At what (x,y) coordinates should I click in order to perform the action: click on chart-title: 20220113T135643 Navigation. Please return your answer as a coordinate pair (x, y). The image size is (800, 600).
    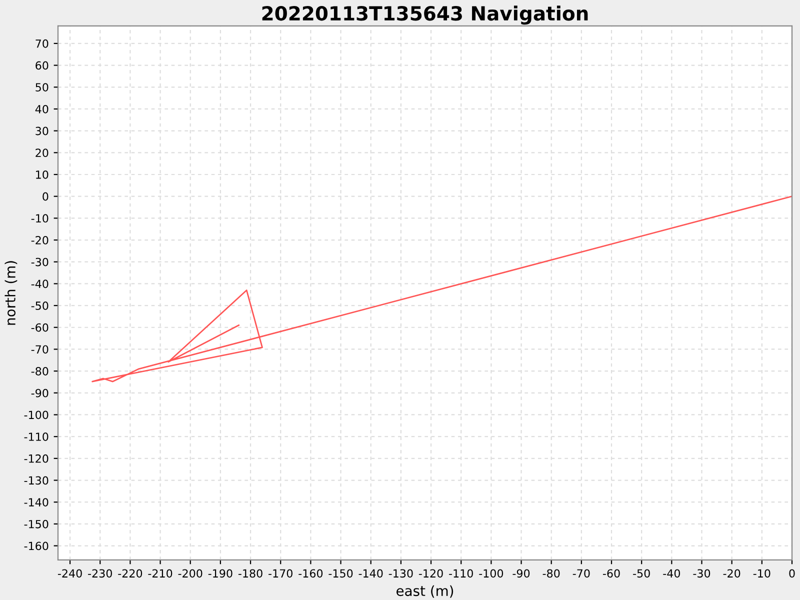
    Looking at the image, I should click on (425, 15).